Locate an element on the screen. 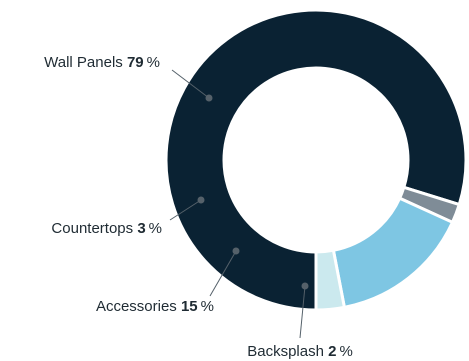 Image resolution: width=469 pixels, height=361 pixels. slice-label-name: Backsplash is located at coordinates (287, 351).